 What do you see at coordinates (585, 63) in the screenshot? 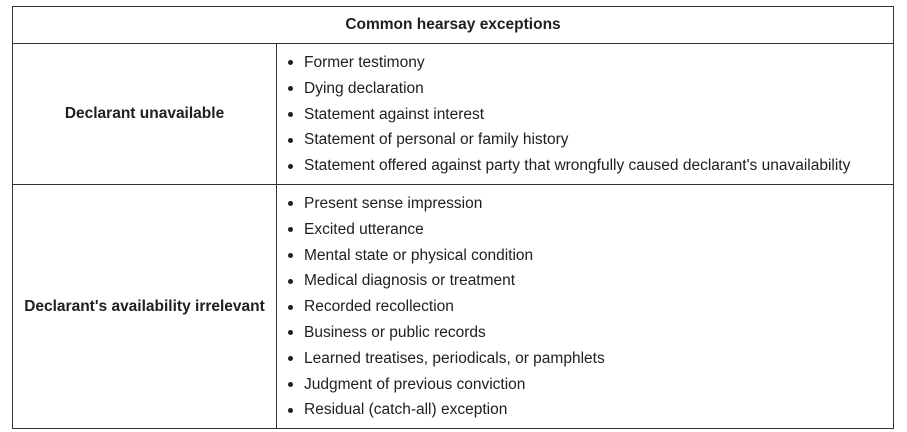
I see `list-item: Former testimony` at bounding box center [585, 63].